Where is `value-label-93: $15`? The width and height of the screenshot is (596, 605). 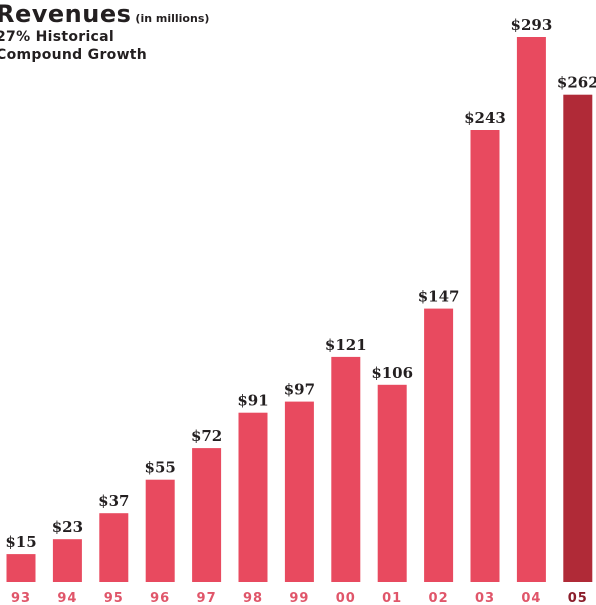 value-label-93: $15 is located at coordinates (20, 542).